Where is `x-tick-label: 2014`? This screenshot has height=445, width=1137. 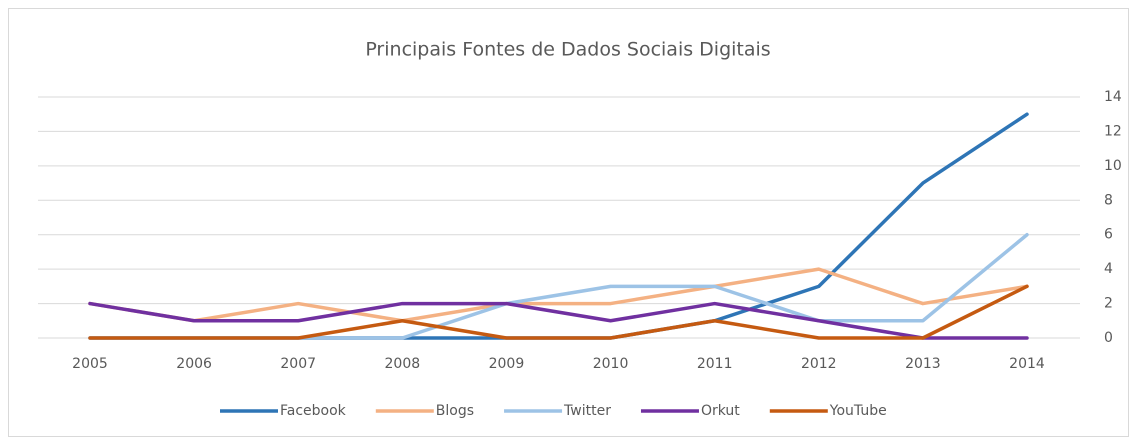
x-tick-label: 2014 is located at coordinates (1027, 364).